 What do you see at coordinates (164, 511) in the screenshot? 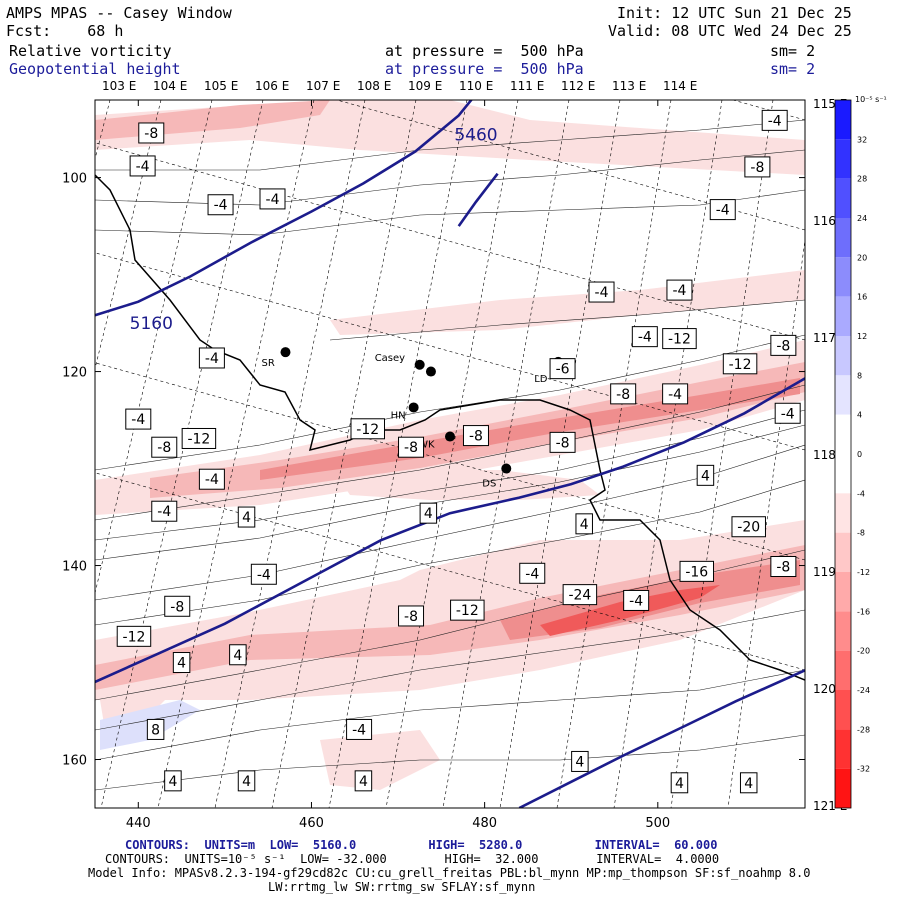
I see `vorticity-label-27: -4` at bounding box center [164, 511].